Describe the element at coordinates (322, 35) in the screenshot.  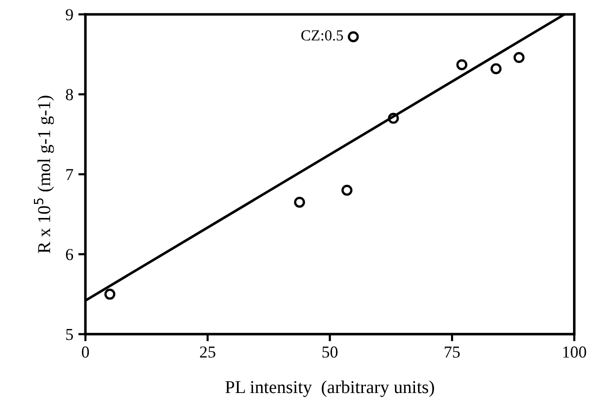
I see `annotation: CZ:0.5` at that location.